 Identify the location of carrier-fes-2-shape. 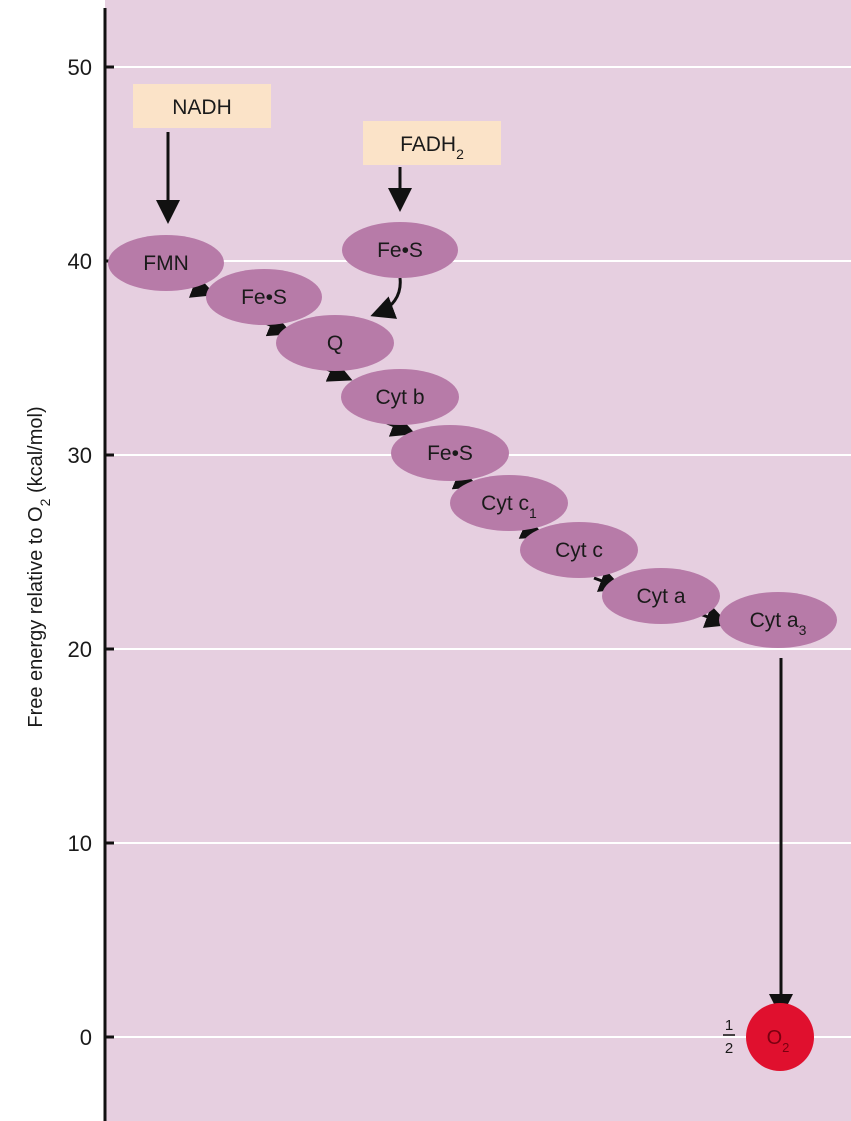
(450, 453).